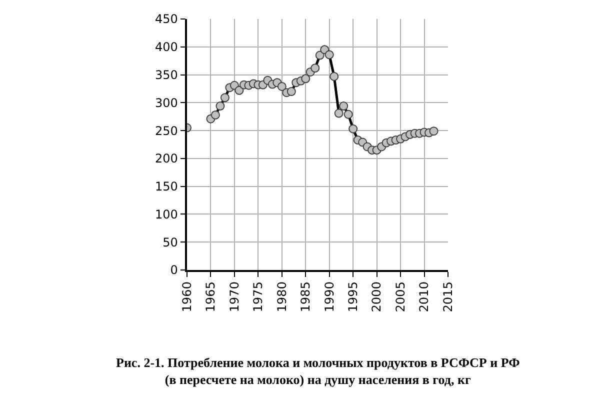 This screenshot has height=399, width=600. Describe the element at coordinates (318, 371) in the screenshot. I see `text: Рис. 2-1. Потребление молока и молочных продуктов в РСФСР и РФ (в пересчете на молоко) на душу населения в год, кг` at that location.